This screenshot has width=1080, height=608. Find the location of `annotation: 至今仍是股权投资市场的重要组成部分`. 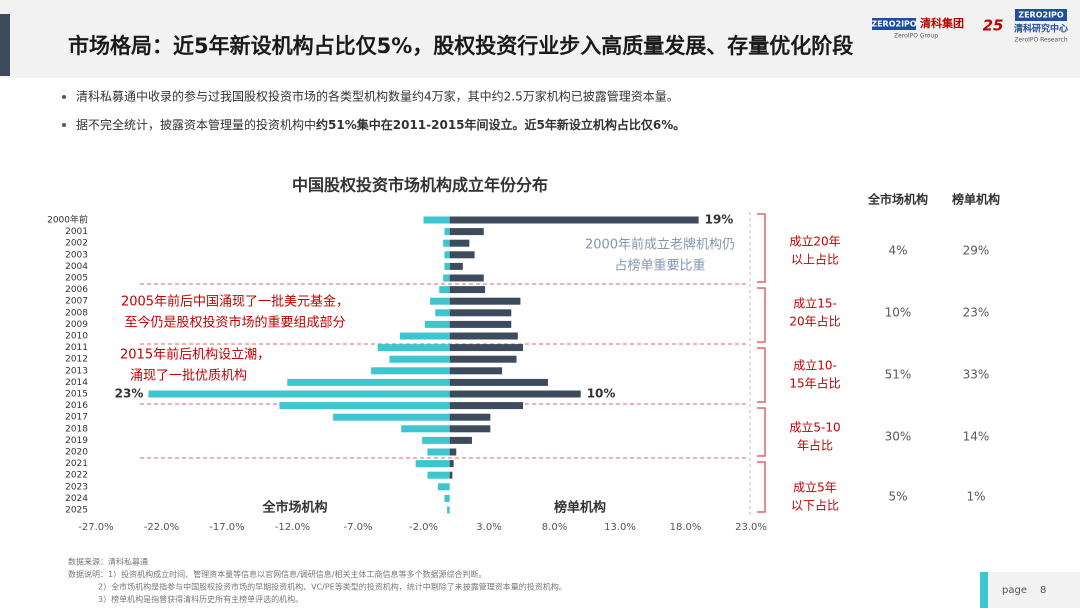

annotation: 至今仍是股权投资市场的重要组成部分 is located at coordinates (234, 323).